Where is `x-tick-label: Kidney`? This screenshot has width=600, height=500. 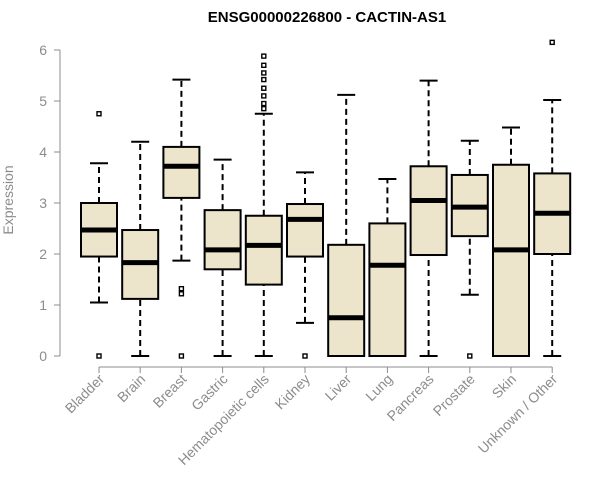
x-tick-label: Kidney is located at coordinates (293, 392).